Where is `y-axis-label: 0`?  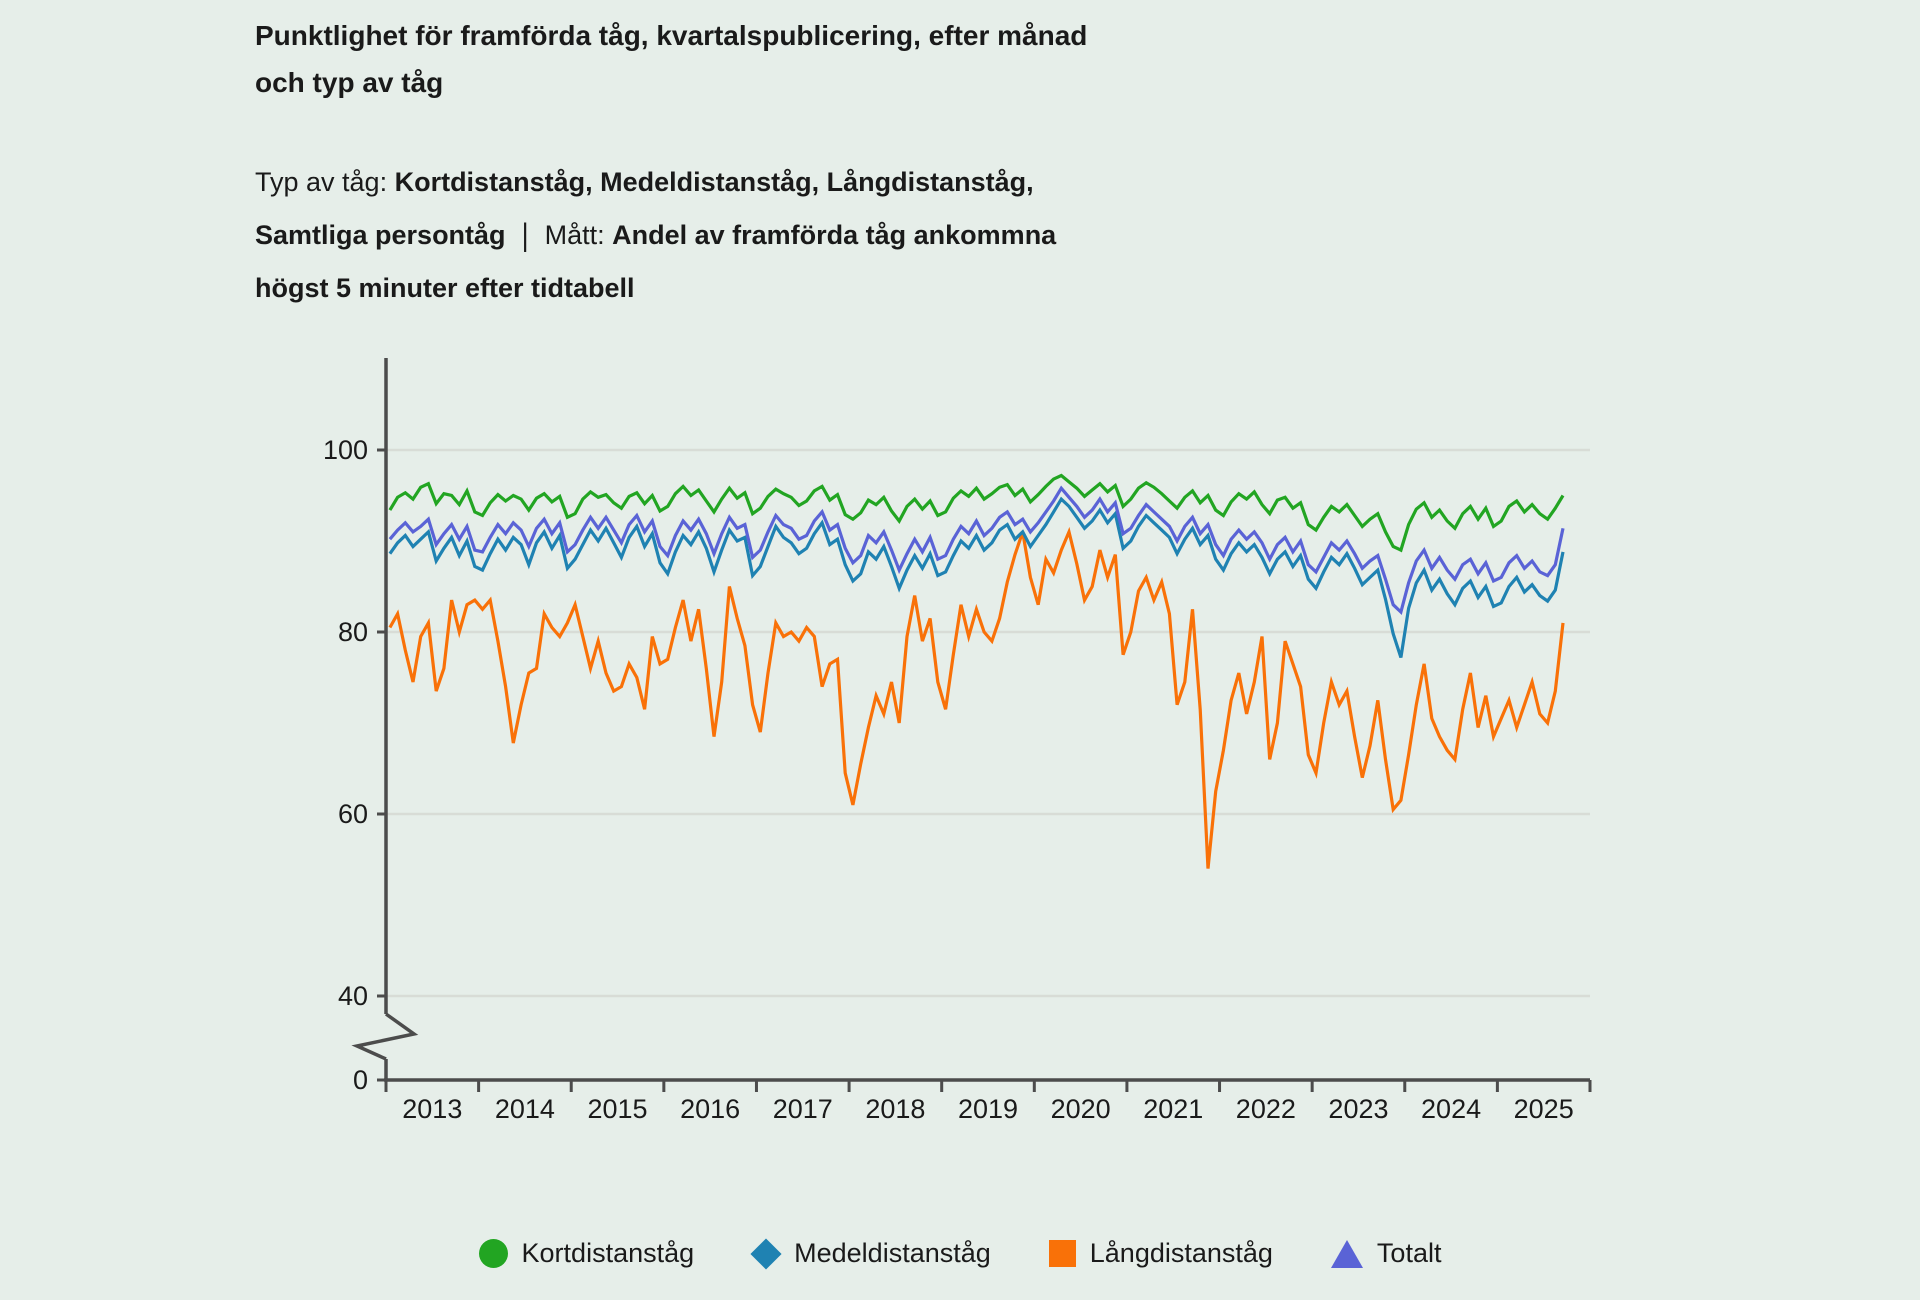 y-axis-label: 0 is located at coordinates (360, 1080).